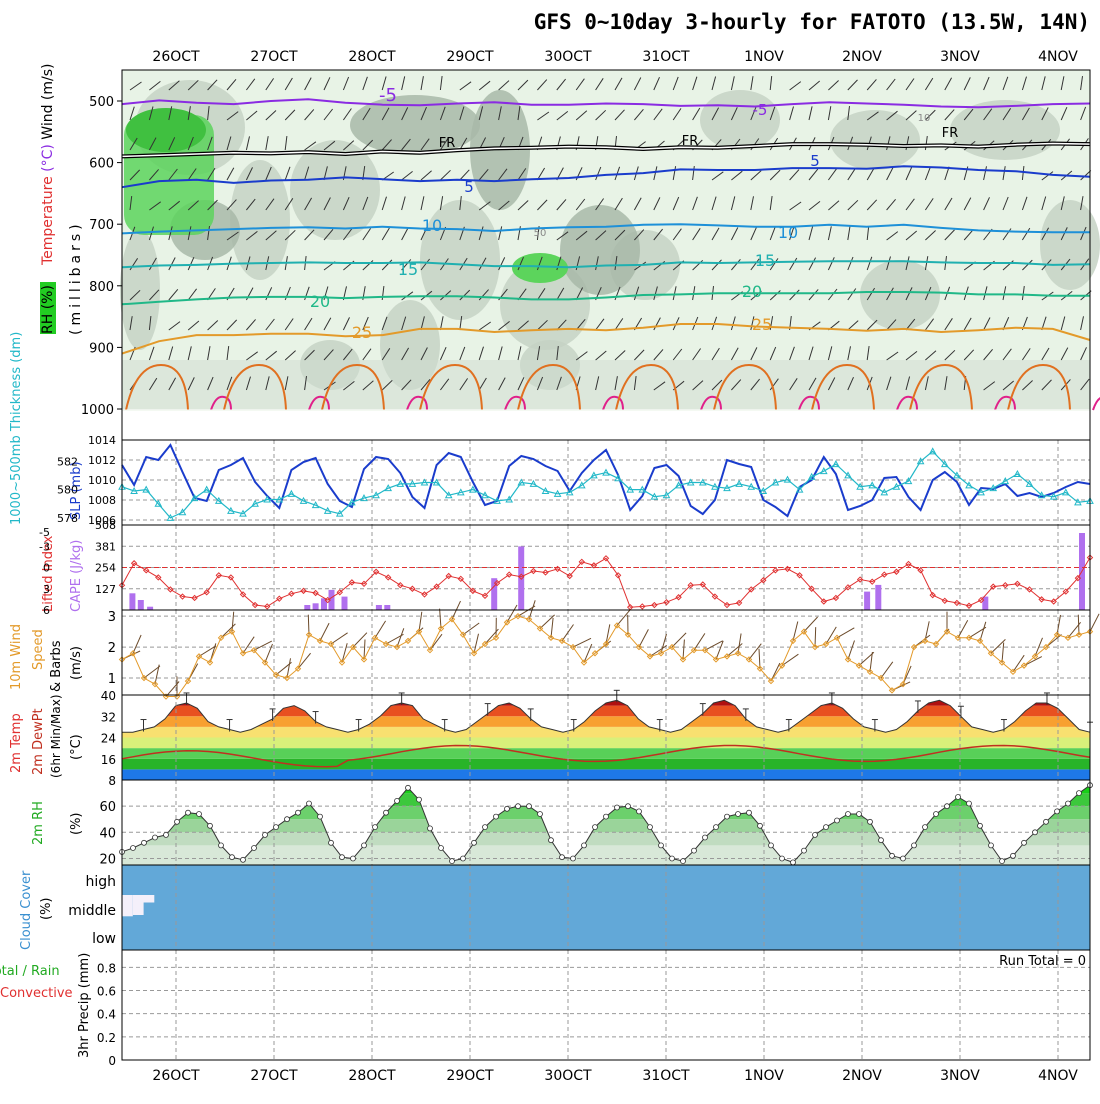 This screenshot has width=1100, height=1104. Describe the element at coordinates (617, 482) in the screenshot. I see `slp-grid-v` at that location.